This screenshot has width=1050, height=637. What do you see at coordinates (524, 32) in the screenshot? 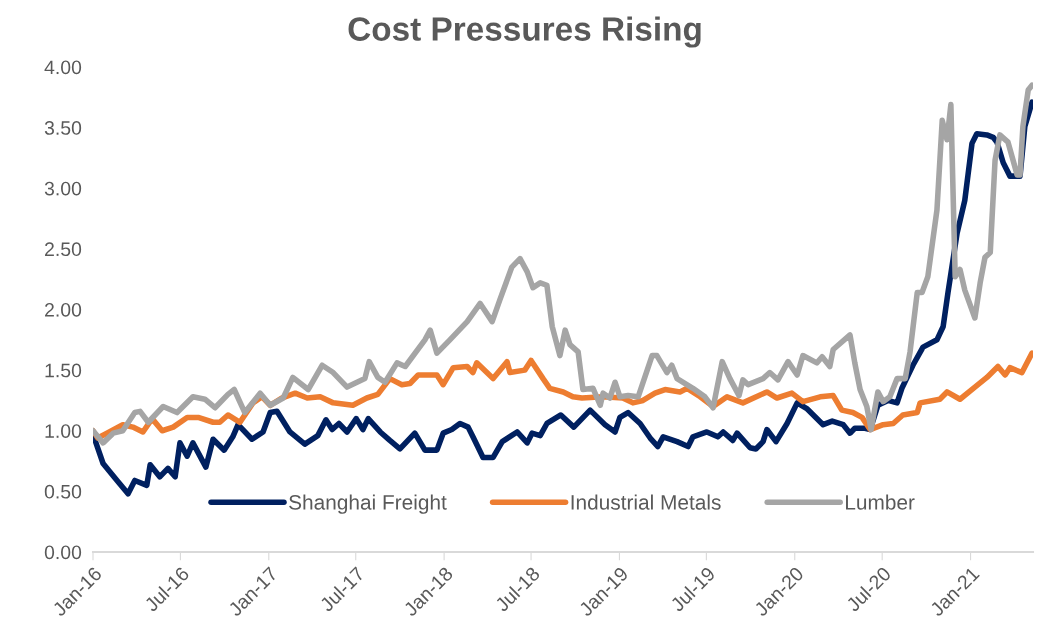
I see `chart-title: Cost Pressures Rising` at bounding box center [524, 32].